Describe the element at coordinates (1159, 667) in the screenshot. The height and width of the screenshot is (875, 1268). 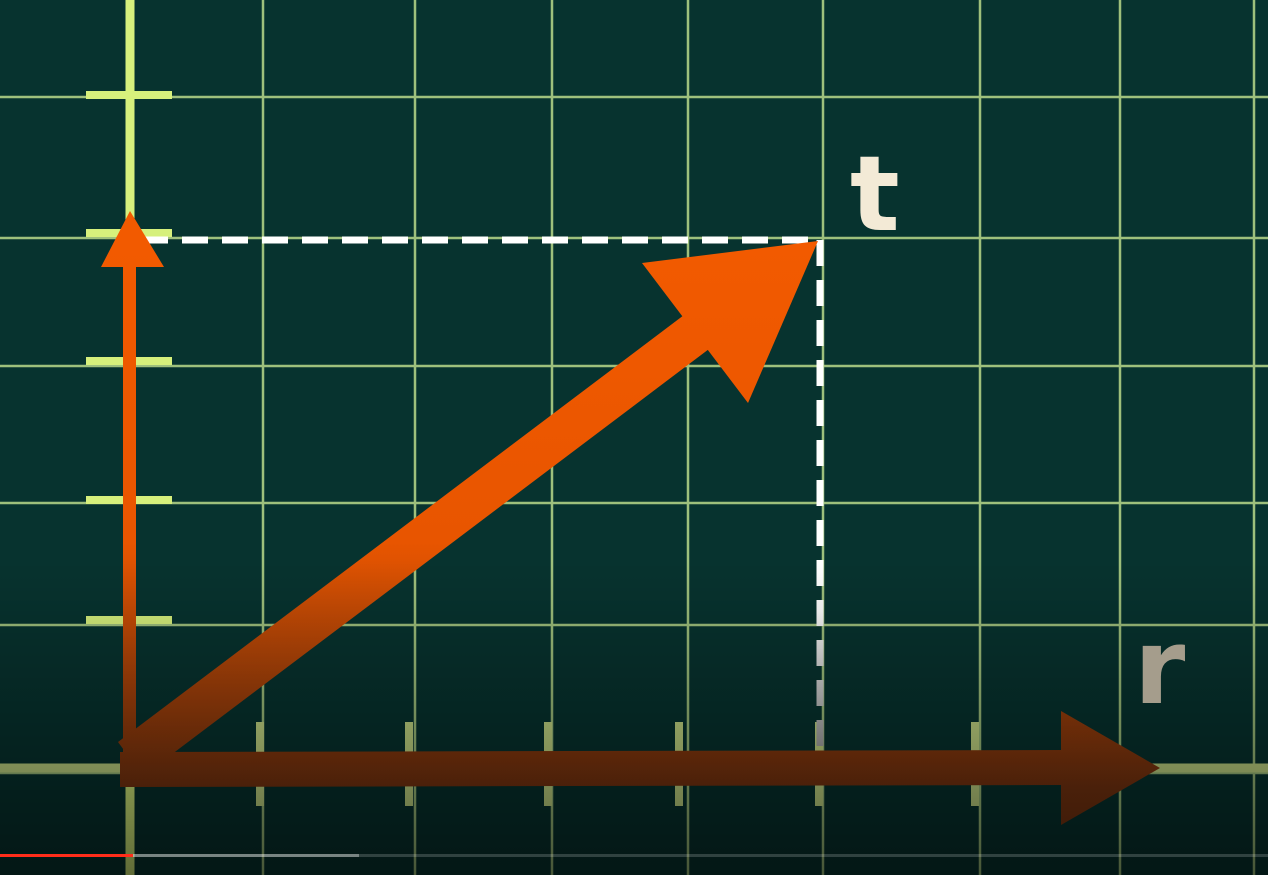
I see `label-r: r` at that location.